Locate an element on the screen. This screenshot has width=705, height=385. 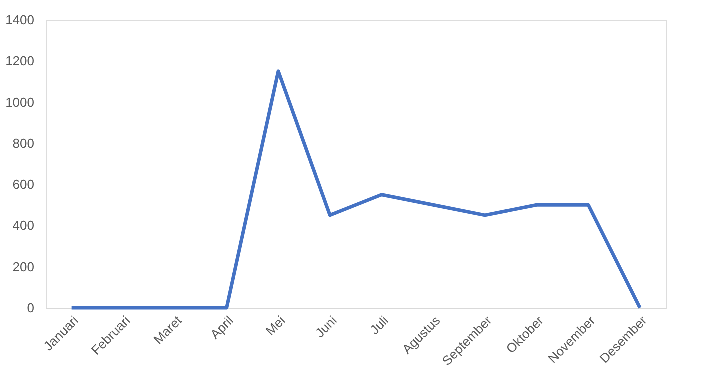
y-tick-label: 400 is located at coordinates (23, 226).